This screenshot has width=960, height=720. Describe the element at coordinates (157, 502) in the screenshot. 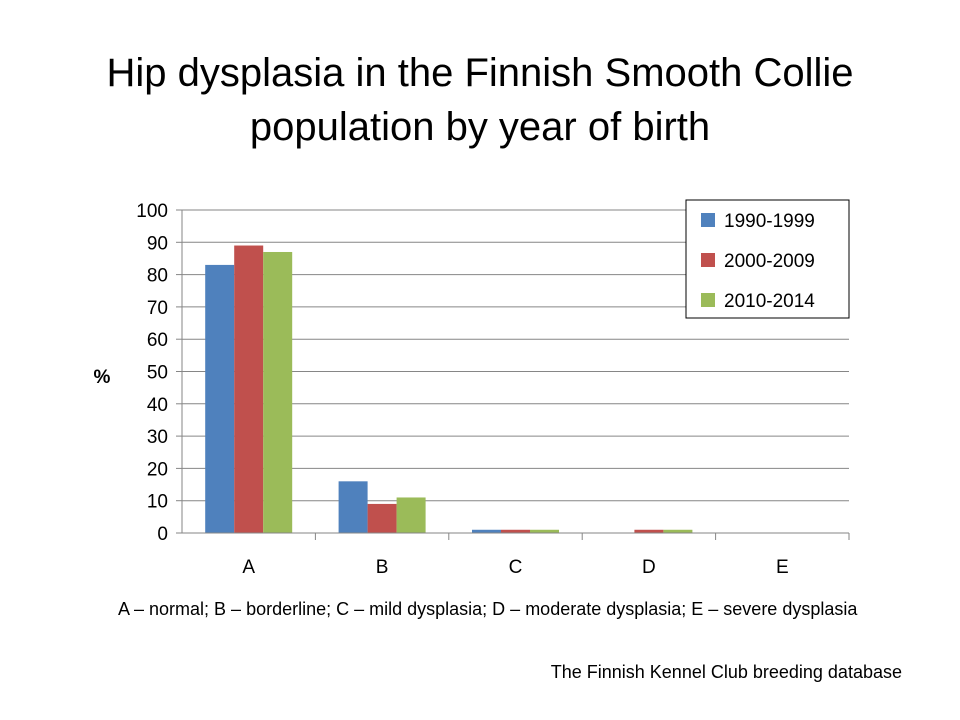

I see `y-tick-label: 10` at that location.